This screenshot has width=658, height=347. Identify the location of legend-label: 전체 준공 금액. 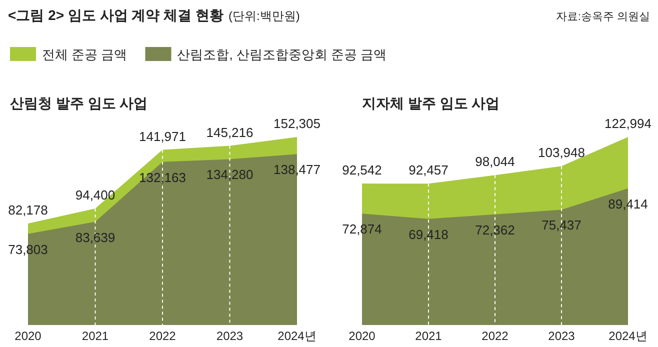
(85, 54).